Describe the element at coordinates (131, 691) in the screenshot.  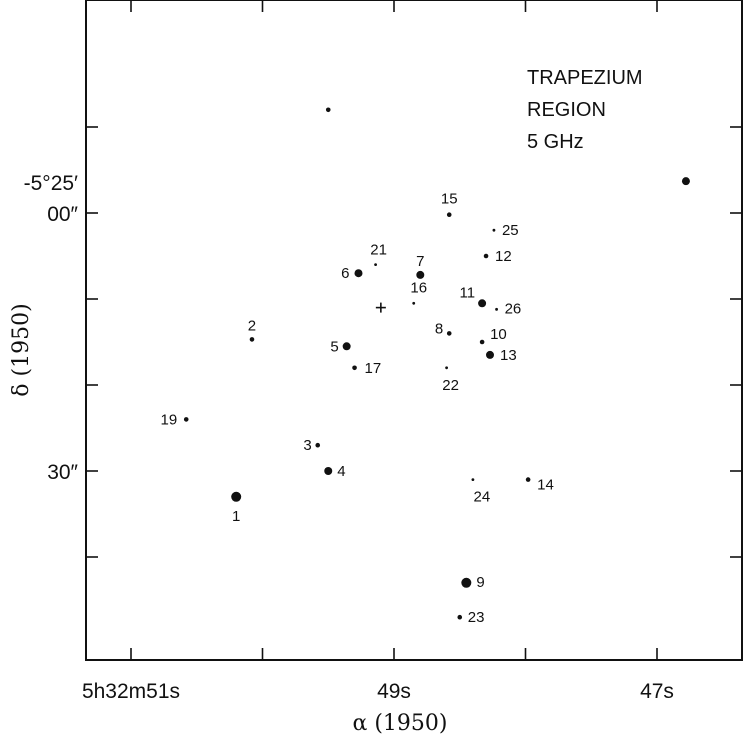
I see `x-tick-label: 5h32m51s` at that location.